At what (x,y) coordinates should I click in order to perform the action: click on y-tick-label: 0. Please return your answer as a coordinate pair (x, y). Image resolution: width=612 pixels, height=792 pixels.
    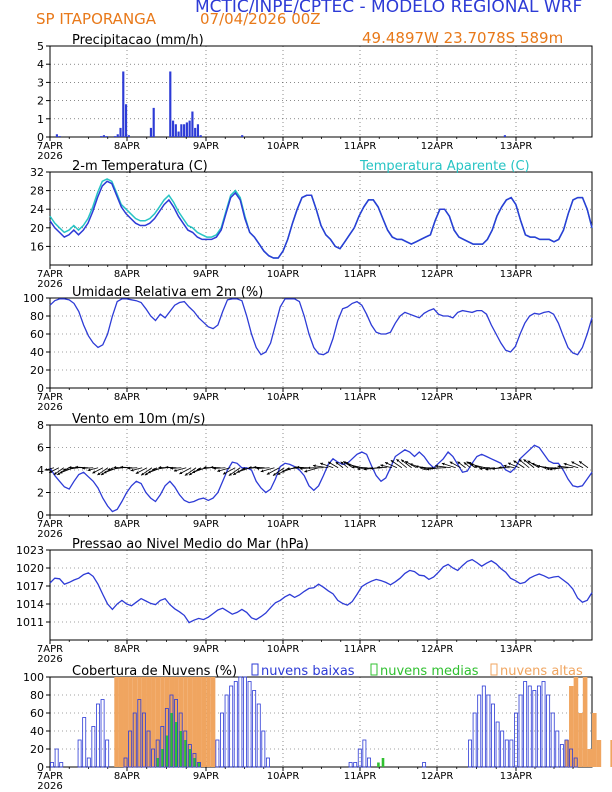
    Looking at the image, I should click on (40, 137).